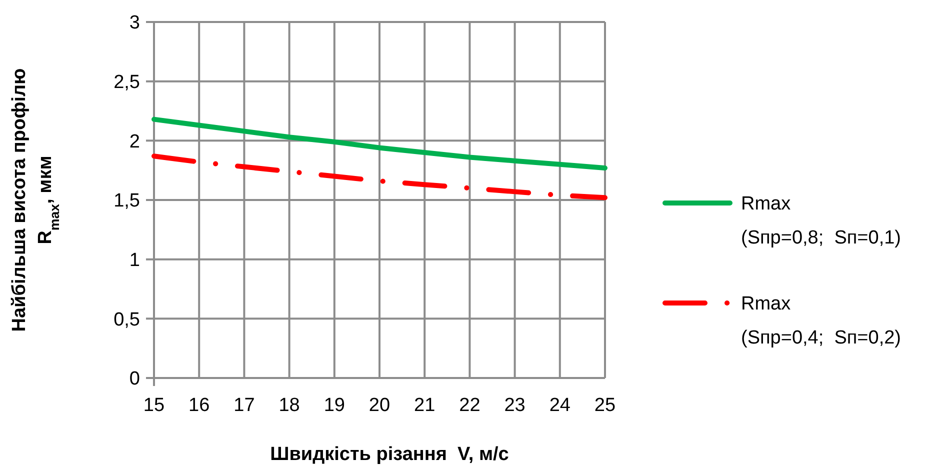 This screenshot has height=472, width=935. What do you see at coordinates (560, 405) in the screenshot?
I see `x-tick-label: 24` at bounding box center [560, 405].